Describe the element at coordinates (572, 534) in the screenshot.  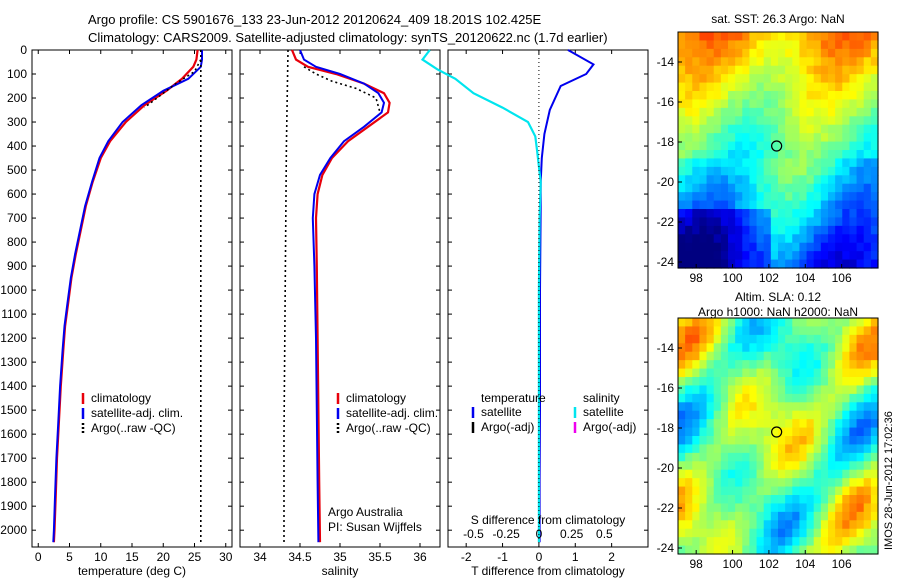
I see `difference-top-tick-label: 0.25` at that location.